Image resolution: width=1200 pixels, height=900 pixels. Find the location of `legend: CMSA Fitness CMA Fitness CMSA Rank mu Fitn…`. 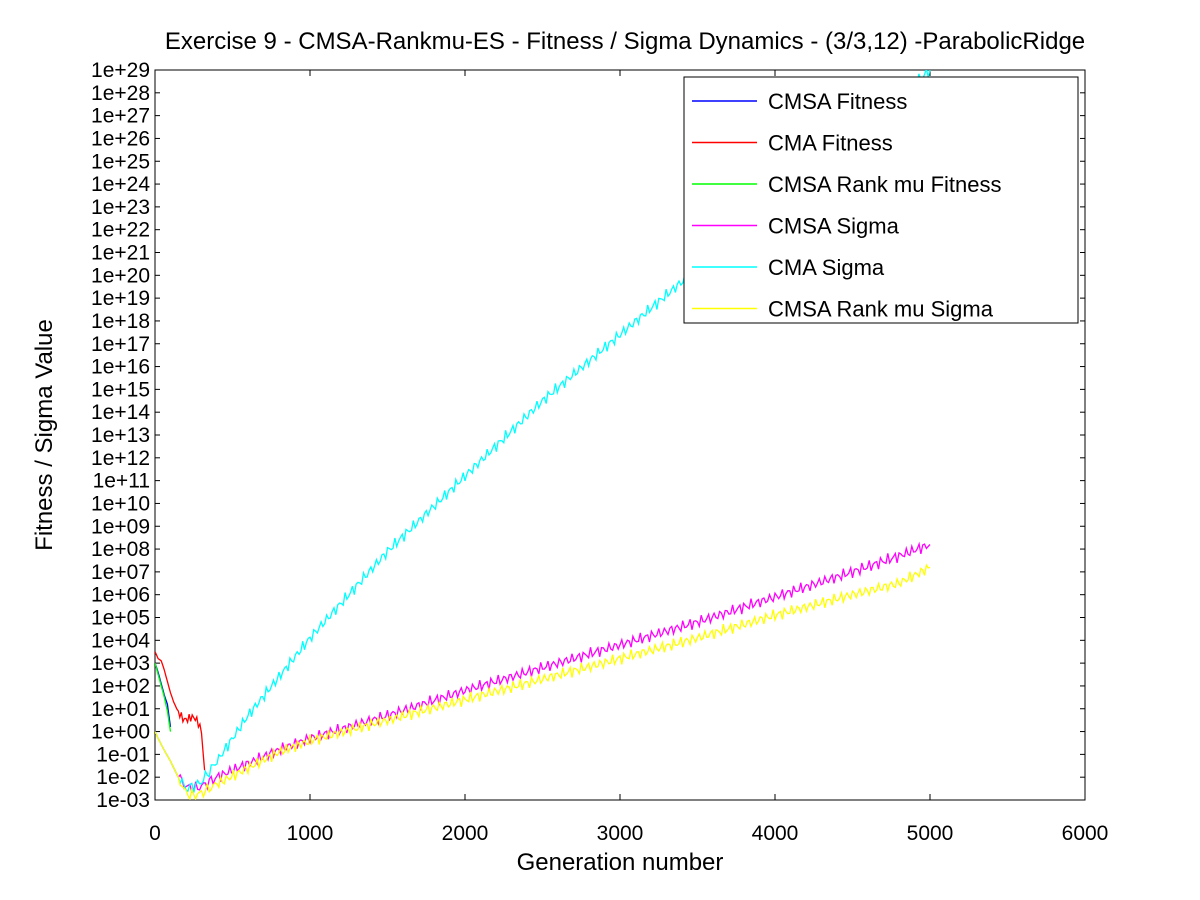

legend: CMSA Fitness CMA Fitness CMSA Rank mu Fitn… is located at coordinates (881, 200).